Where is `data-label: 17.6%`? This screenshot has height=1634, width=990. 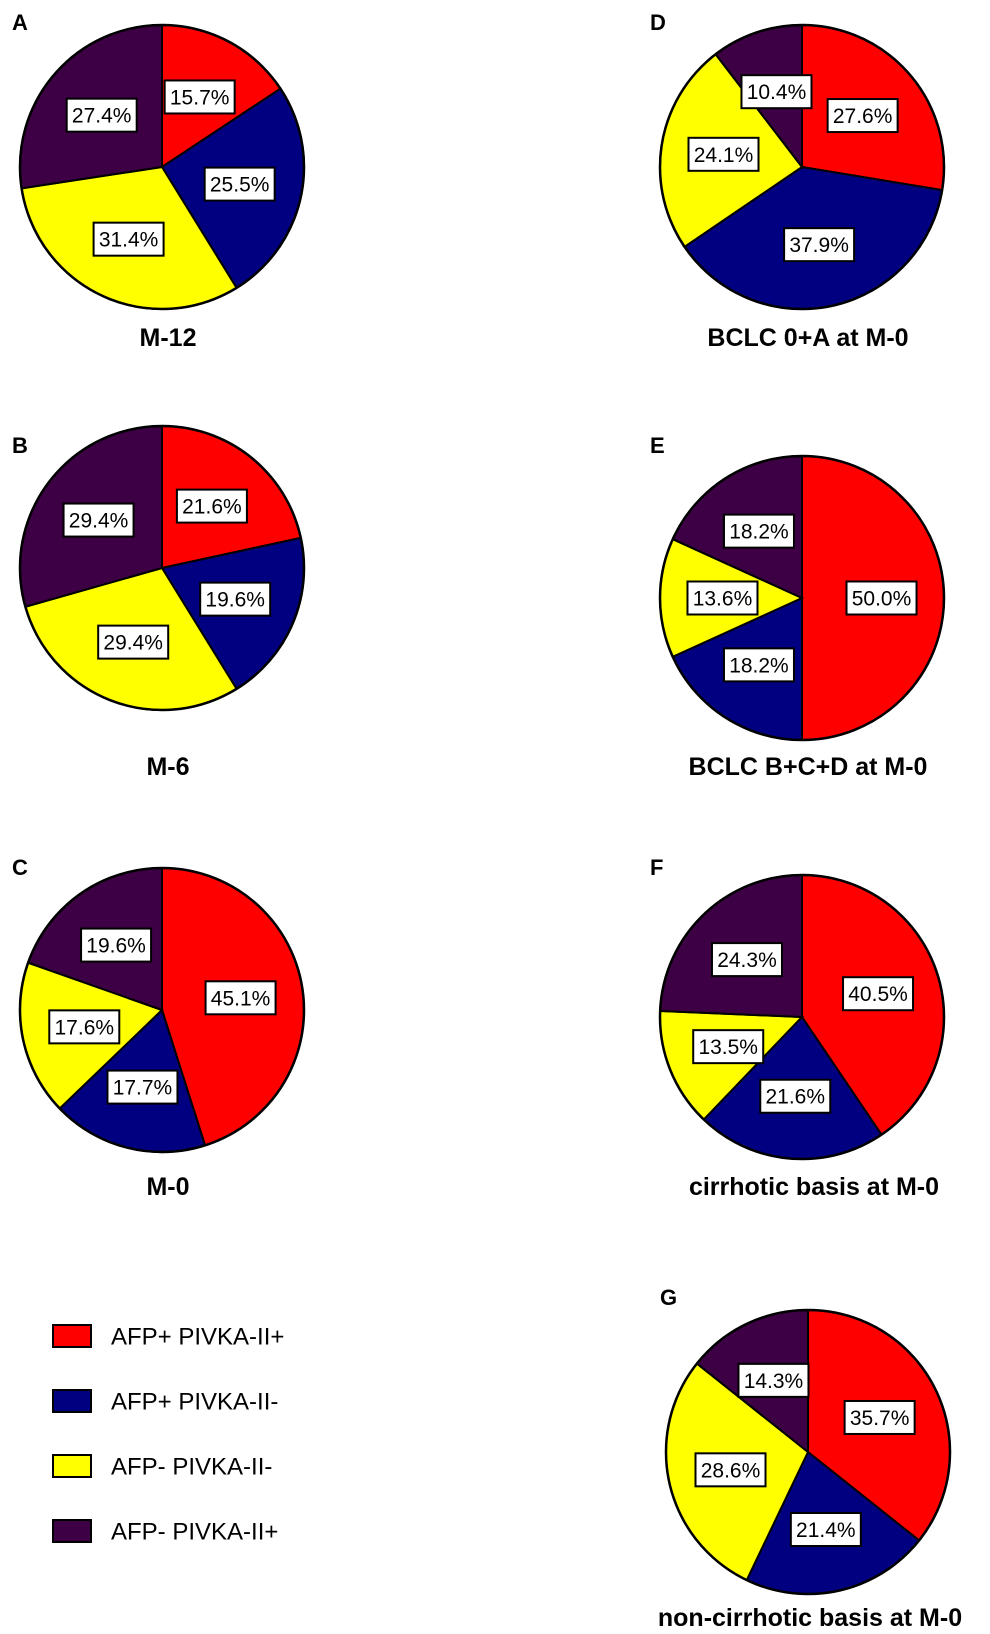 data-label: 17.6% is located at coordinates (85, 1027).